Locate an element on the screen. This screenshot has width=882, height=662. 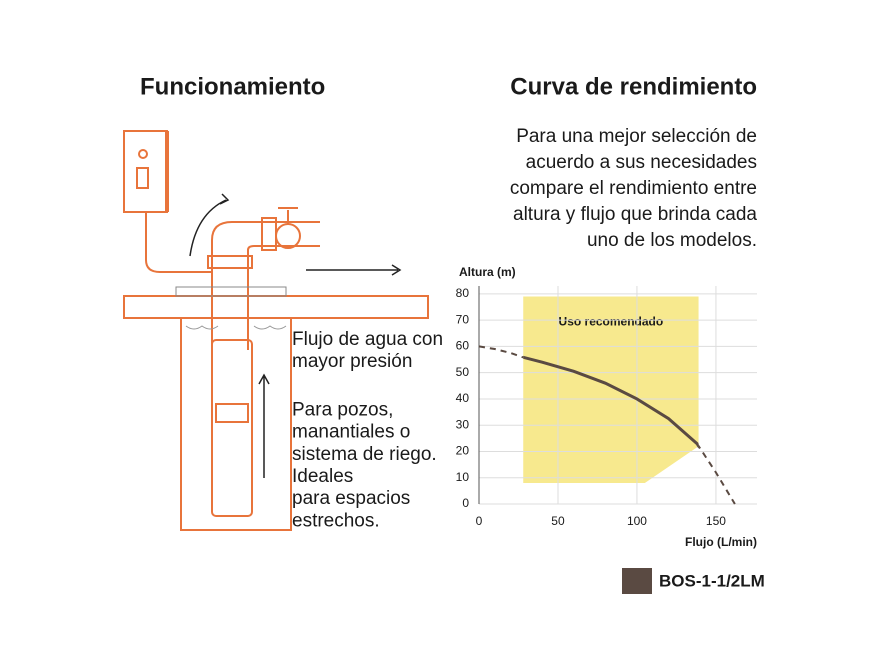
region-label: Uso recomendado is located at coordinates (611, 322).